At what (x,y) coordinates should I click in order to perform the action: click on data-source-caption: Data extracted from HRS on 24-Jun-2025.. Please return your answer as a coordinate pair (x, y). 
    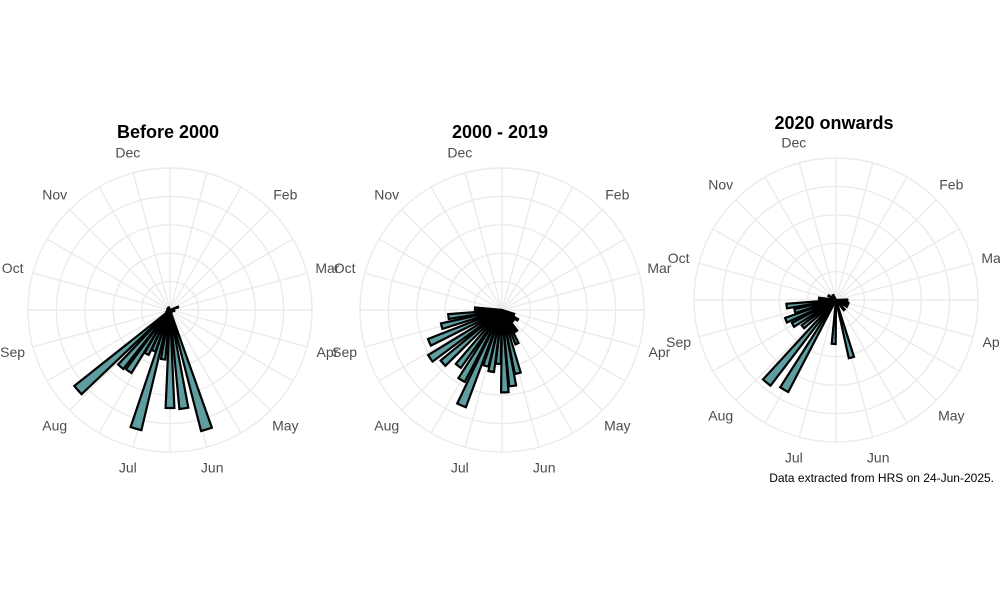
    Looking at the image, I should click on (881, 478).